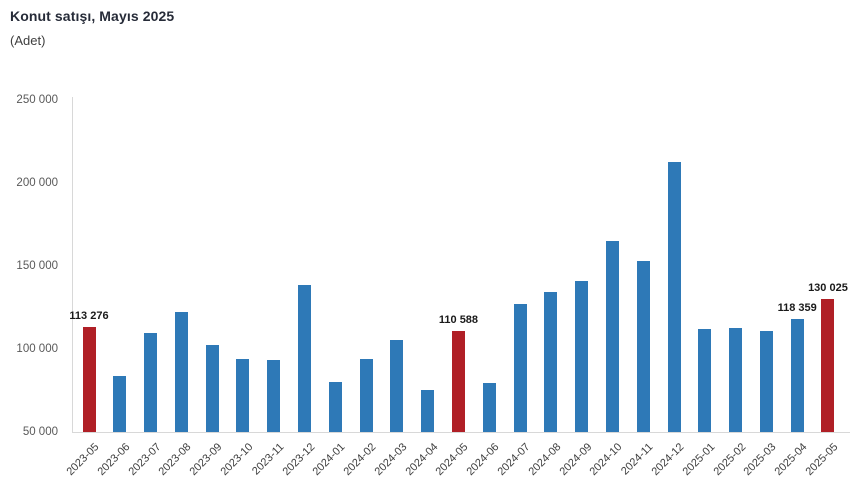 The image size is (850, 499). Describe the element at coordinates (40, 432) in the screenshot. I see `y-axis-tick-label: 50 000` at that location.